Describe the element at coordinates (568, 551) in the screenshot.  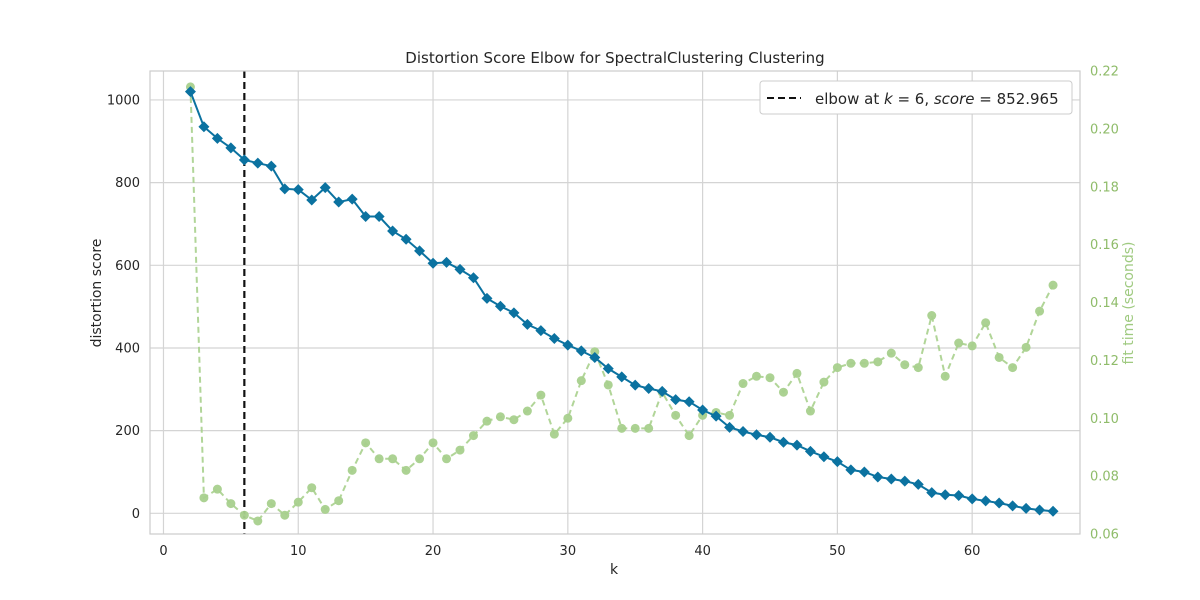
I see `x-tick-label: 30` at that location.